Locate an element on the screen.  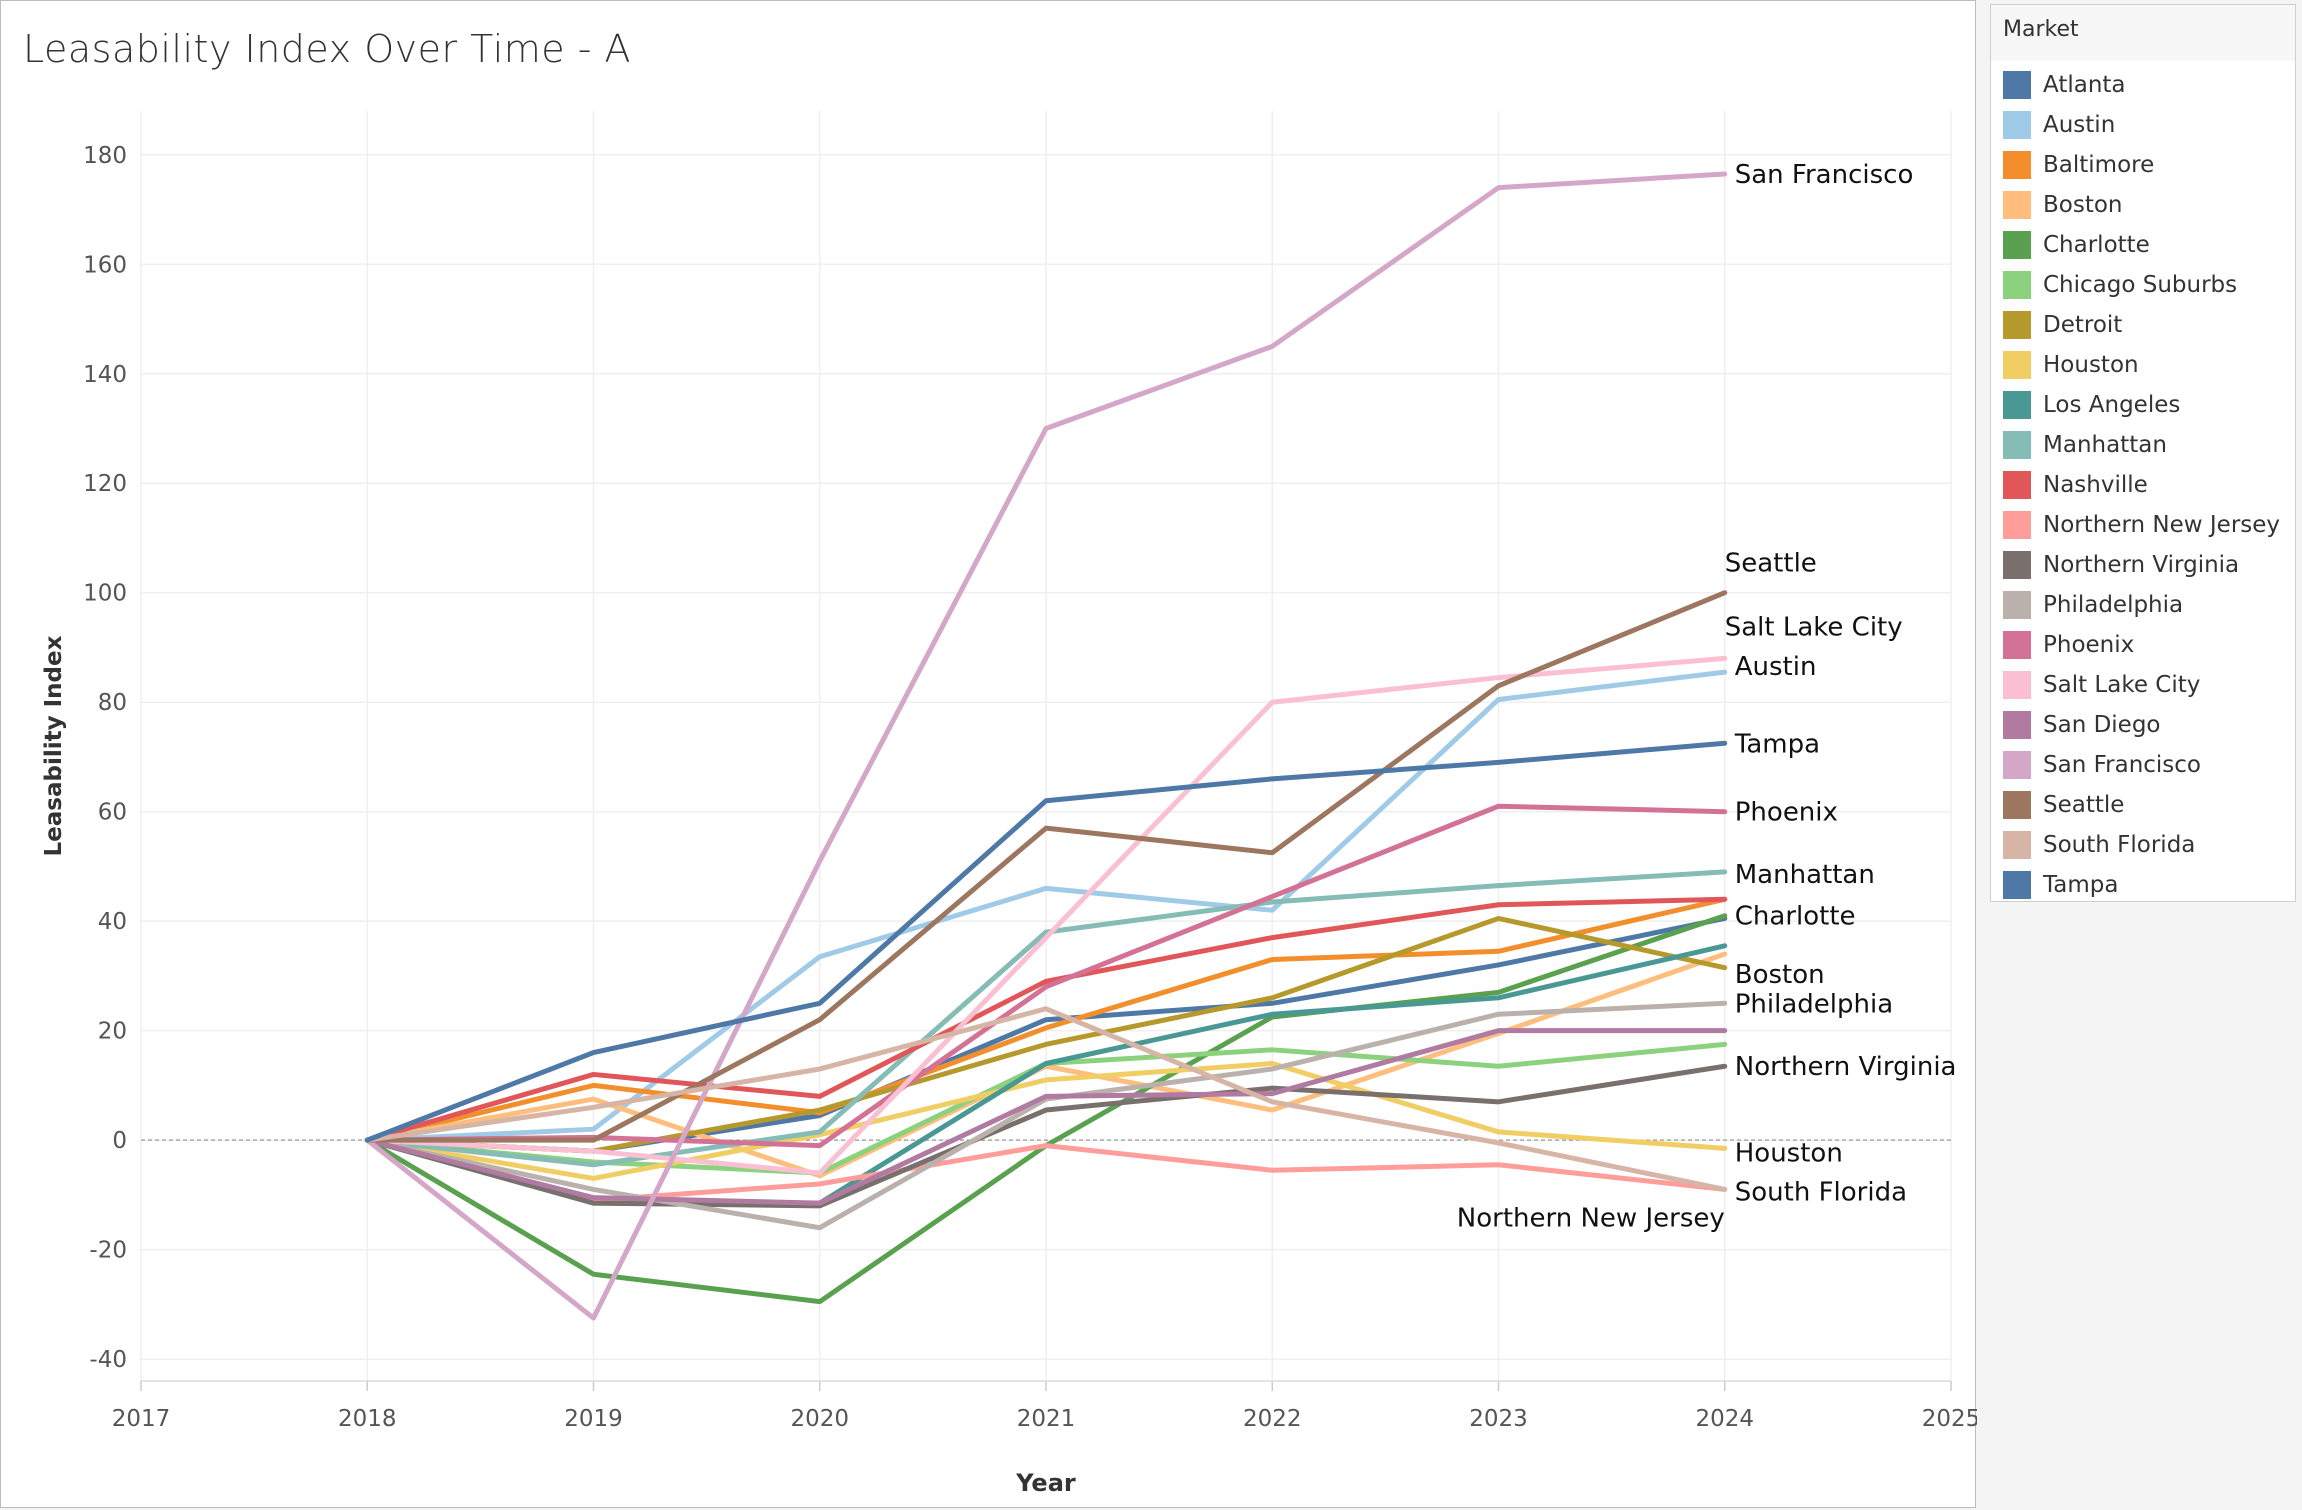
series-line-baltimore is located at coordinates (1046, 1019).